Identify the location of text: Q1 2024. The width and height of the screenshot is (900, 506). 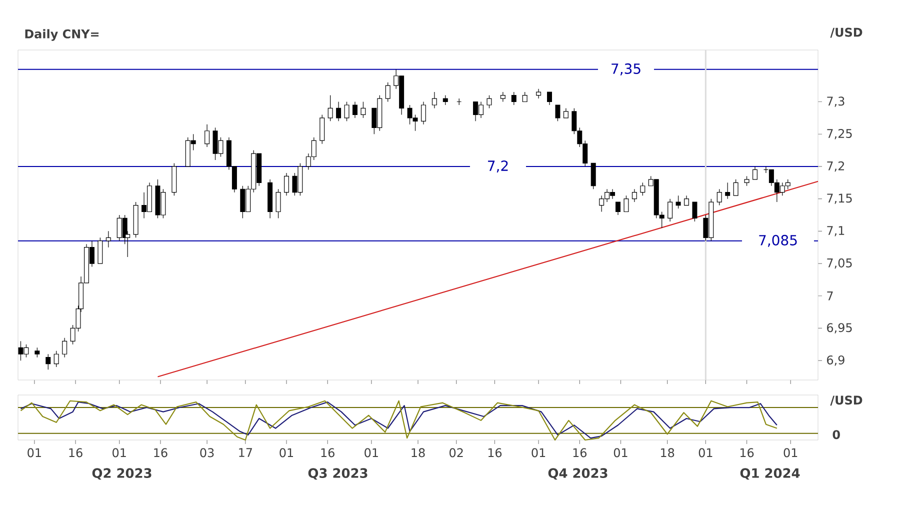
(770, 474).